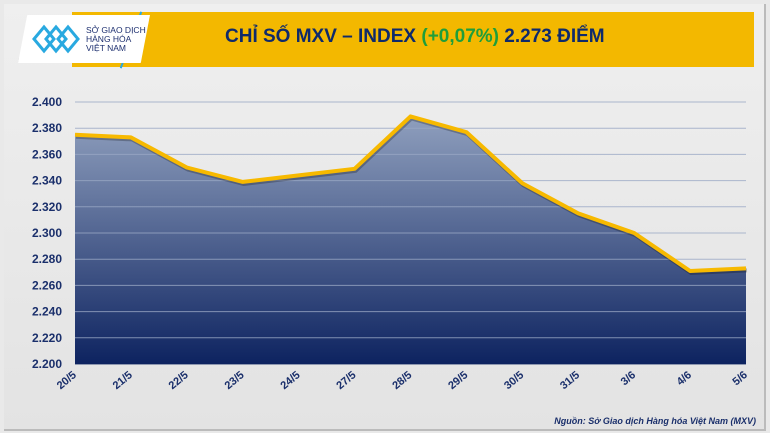 The image size is (770, 433). I want to click on y-tick-label: 2.400, so click(47, 102).